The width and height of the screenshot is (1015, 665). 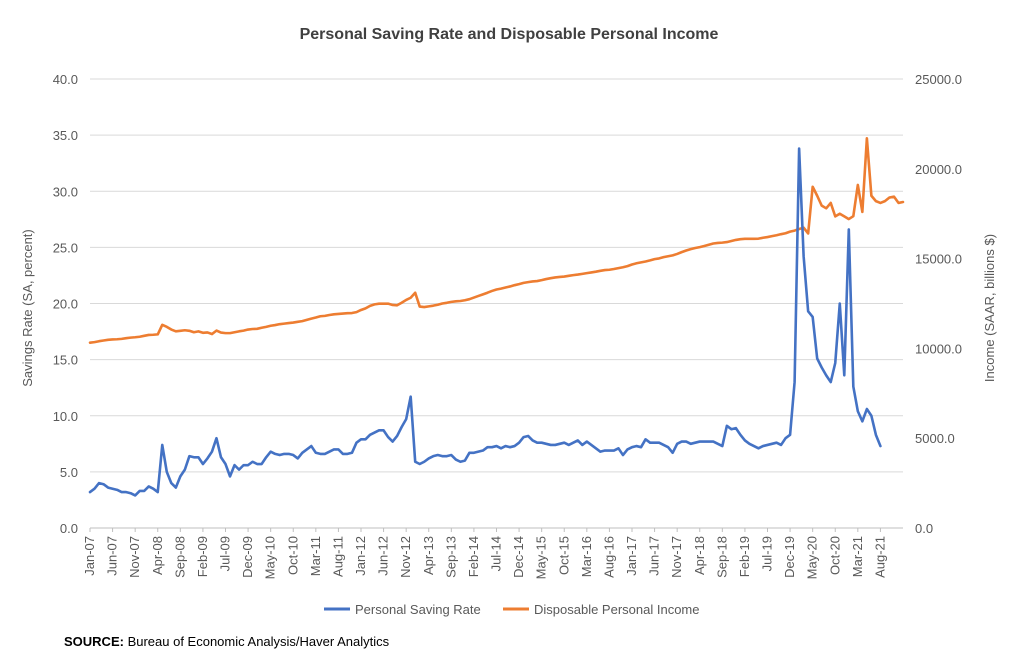 What do you see at coordinates (789, 557) in the screenshot?
I see `x-tick-label: Dec-19` at bounding box center [789, 557].